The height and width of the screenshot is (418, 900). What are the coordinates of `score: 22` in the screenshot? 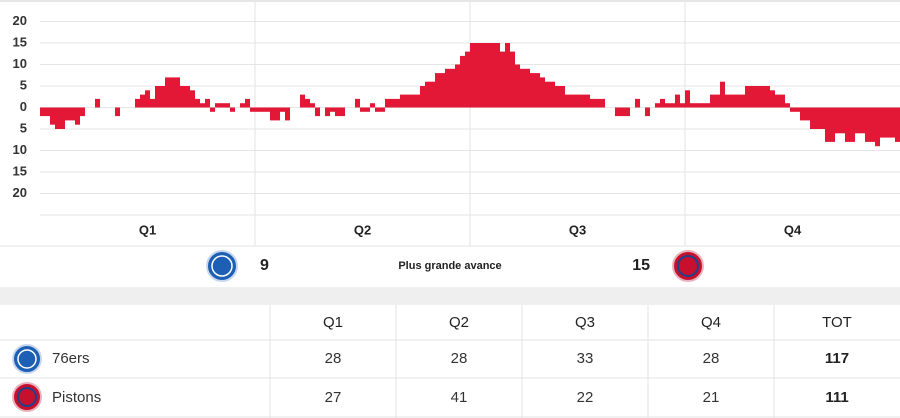 It's located at (585, 397).